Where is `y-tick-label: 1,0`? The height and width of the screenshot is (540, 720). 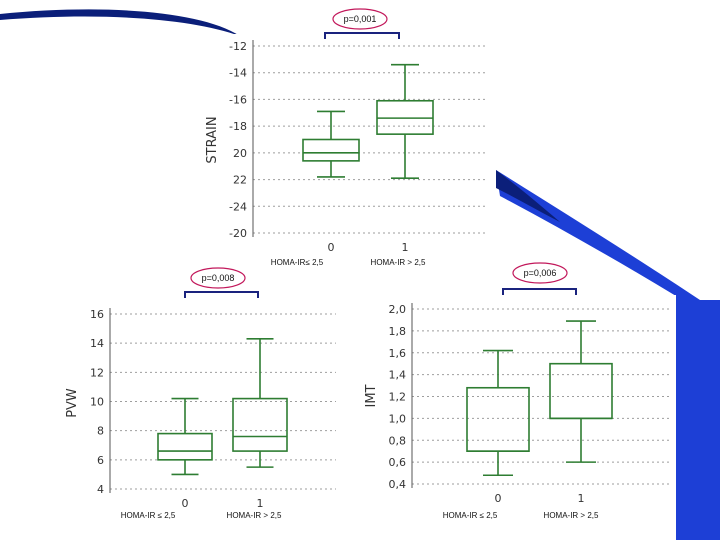
y-tick-label: 1,0 is located at coordinates (398, 418).